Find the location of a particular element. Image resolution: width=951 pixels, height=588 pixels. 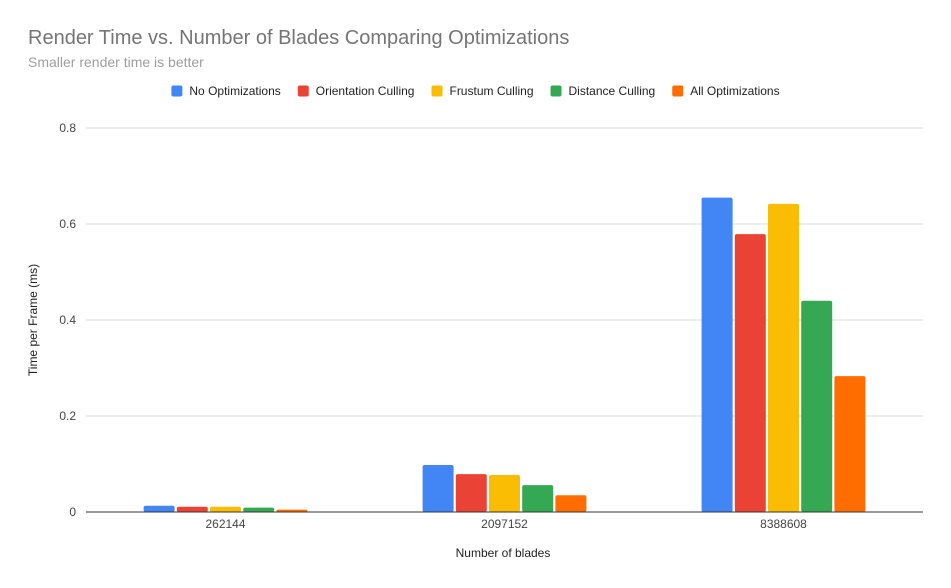

chart-subtitle: Smaller render time is better is located at coordinates (116, 62).